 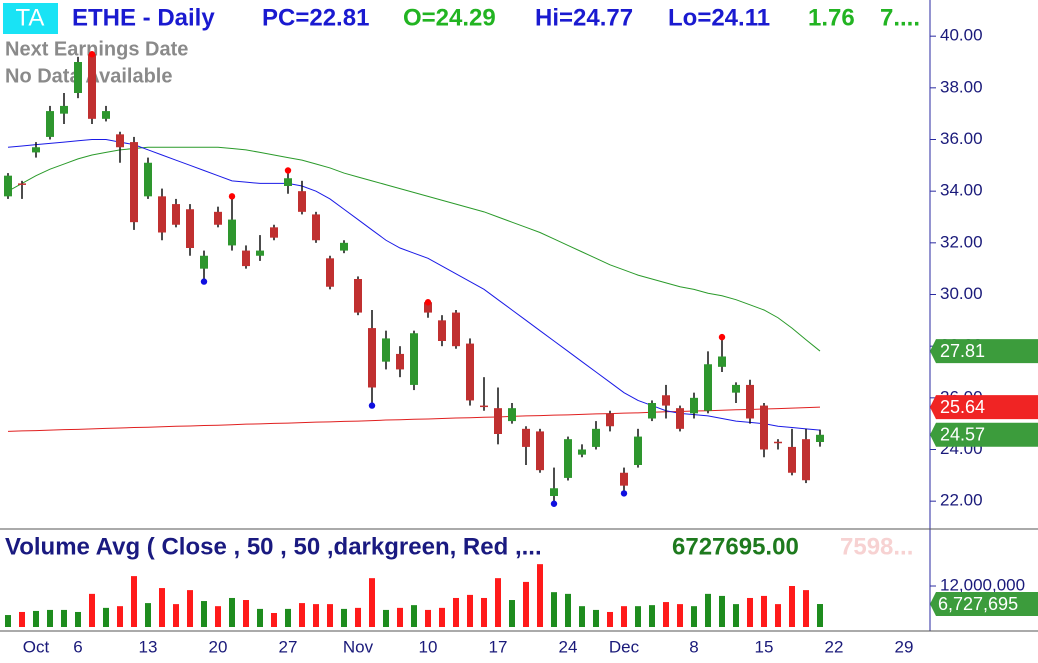 What do you see at coordinates (978, 604) in the screenshot?
I see `volume-flag-label: 6,727,695` at bounding box center [978, 604].